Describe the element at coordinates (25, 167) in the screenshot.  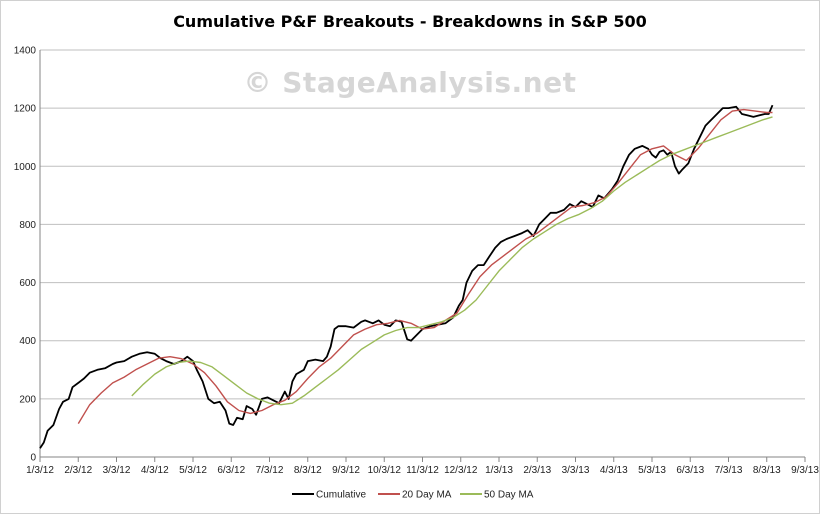
I see `y-tick-label: 1000` at that location.